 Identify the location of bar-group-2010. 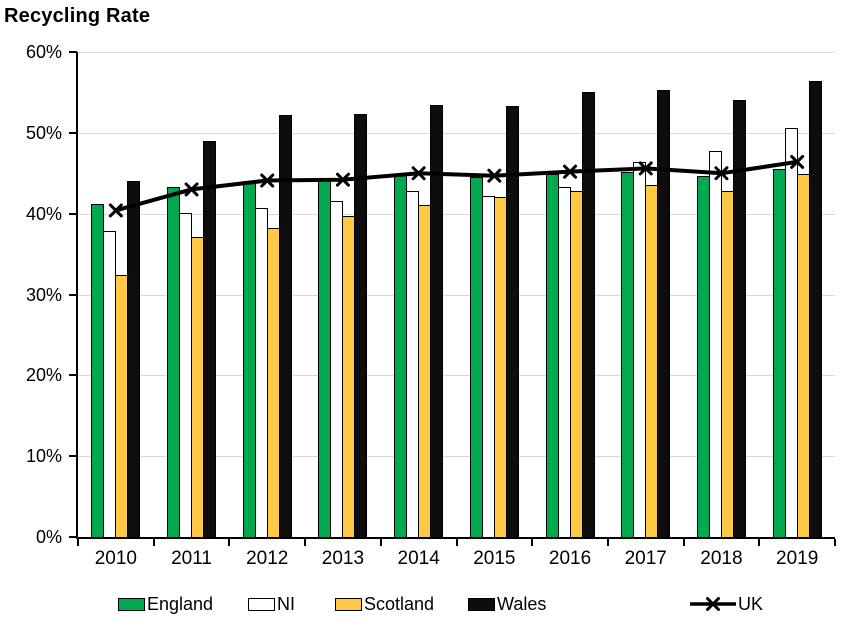
(116, 294).